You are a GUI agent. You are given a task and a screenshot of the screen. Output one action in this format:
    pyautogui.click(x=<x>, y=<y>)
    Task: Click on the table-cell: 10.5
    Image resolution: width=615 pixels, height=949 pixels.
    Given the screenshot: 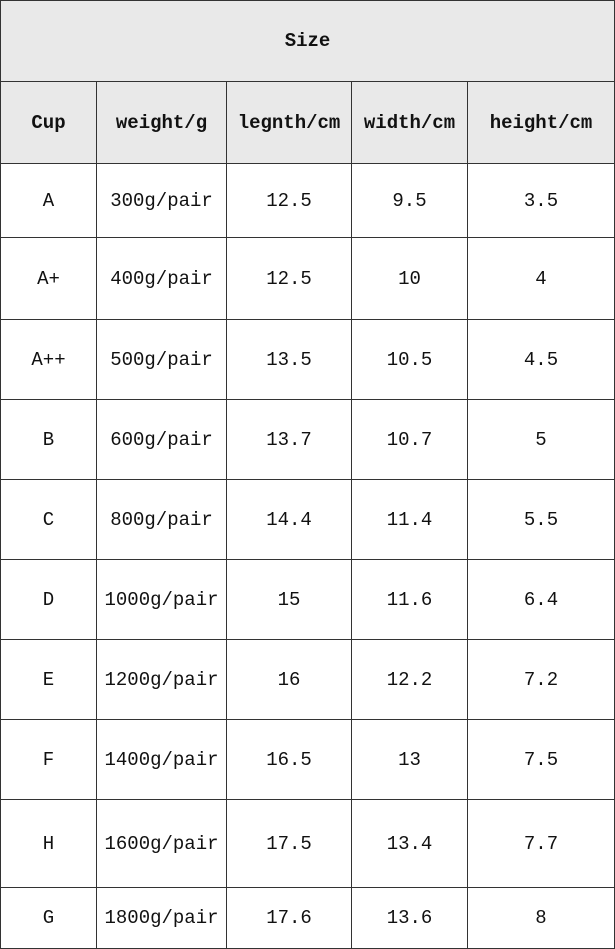 What is the action you would take?
    pyautogui.click(x=409, y=359)
    